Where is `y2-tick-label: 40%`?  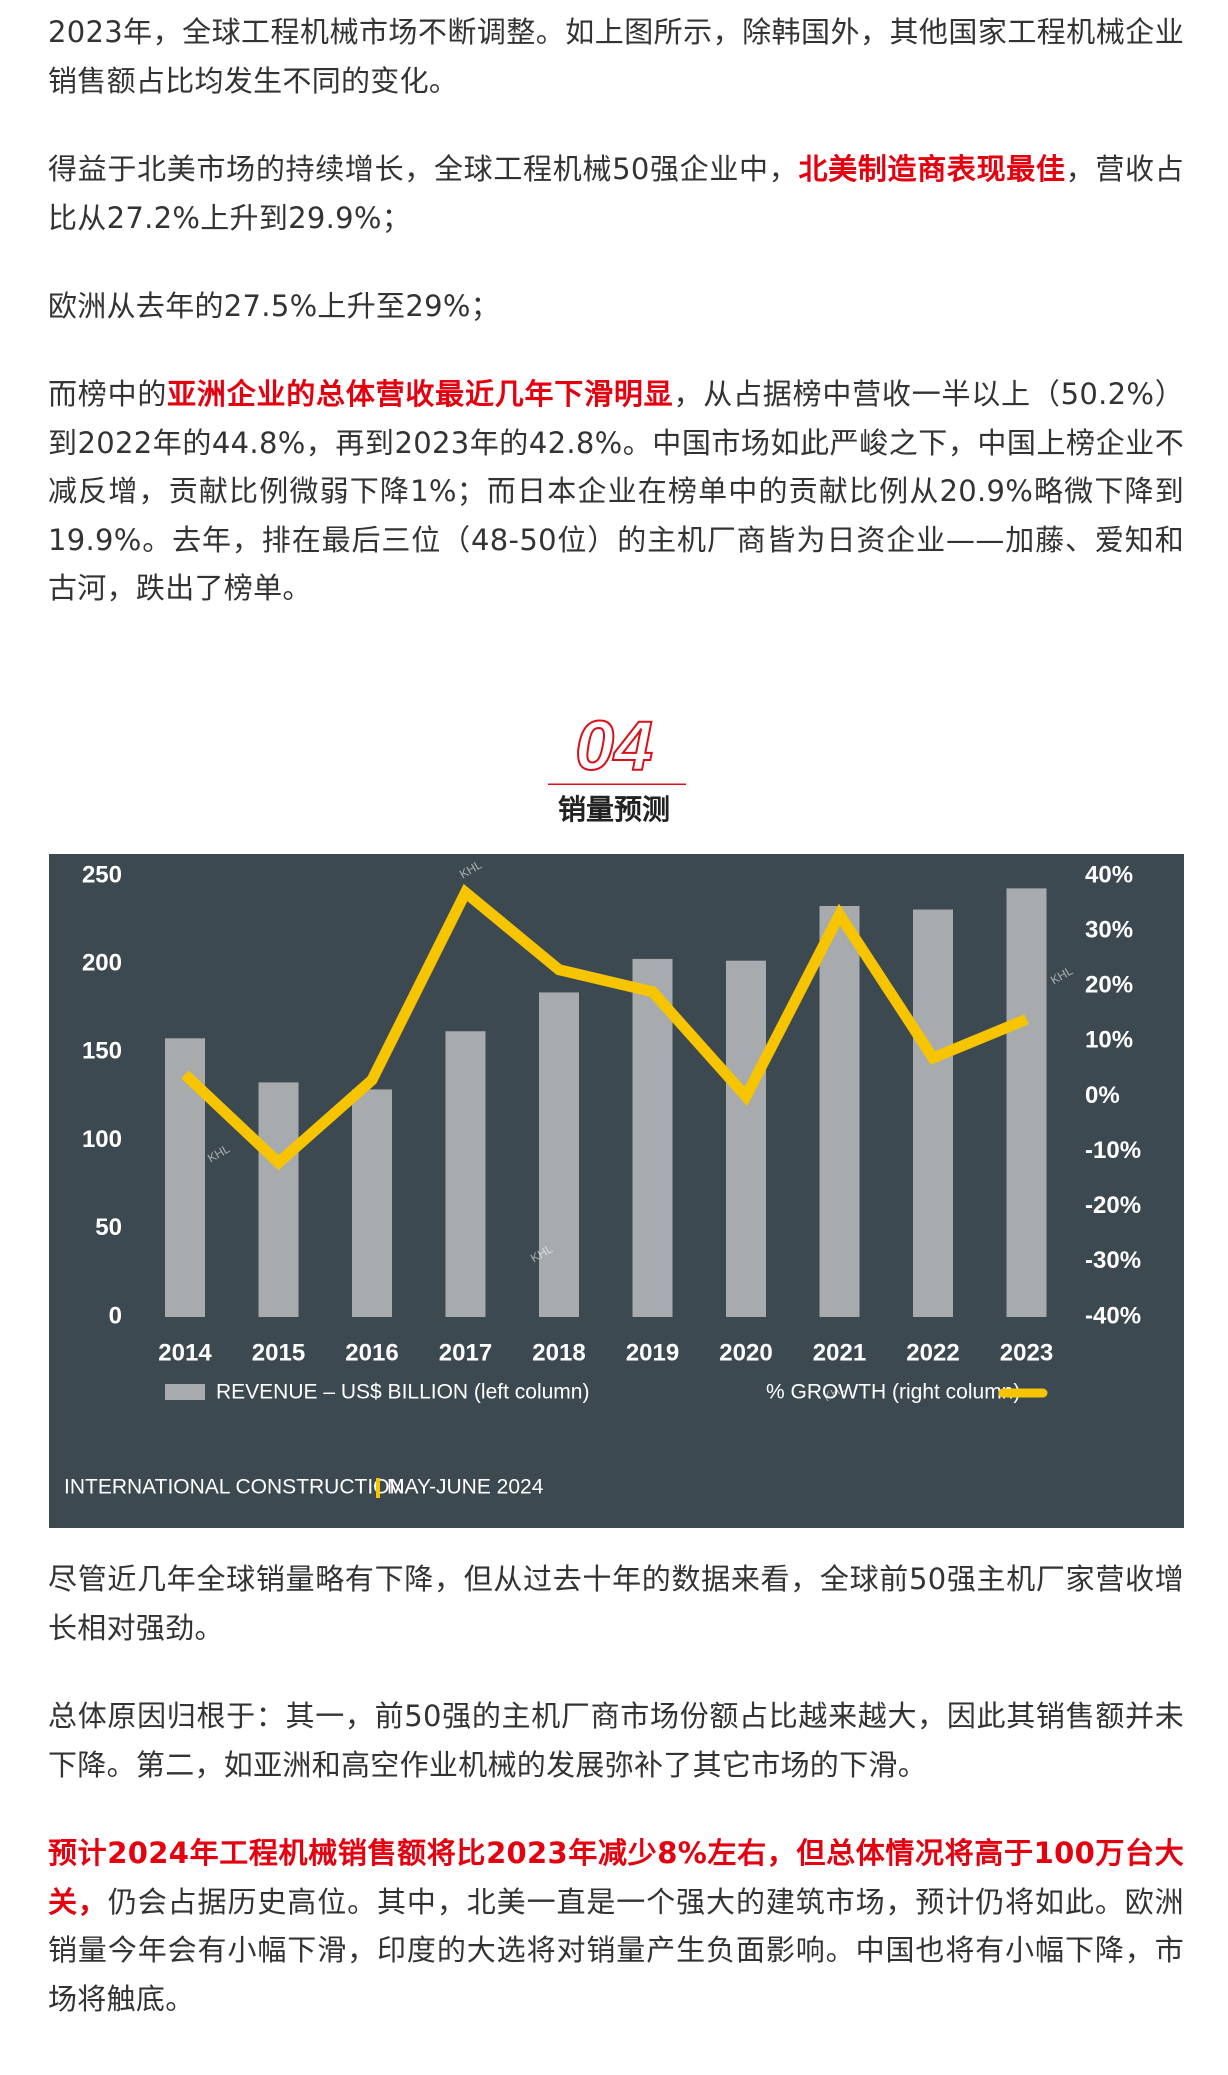 y2-tick-label: 40% is located at coordinates (1109, 874).